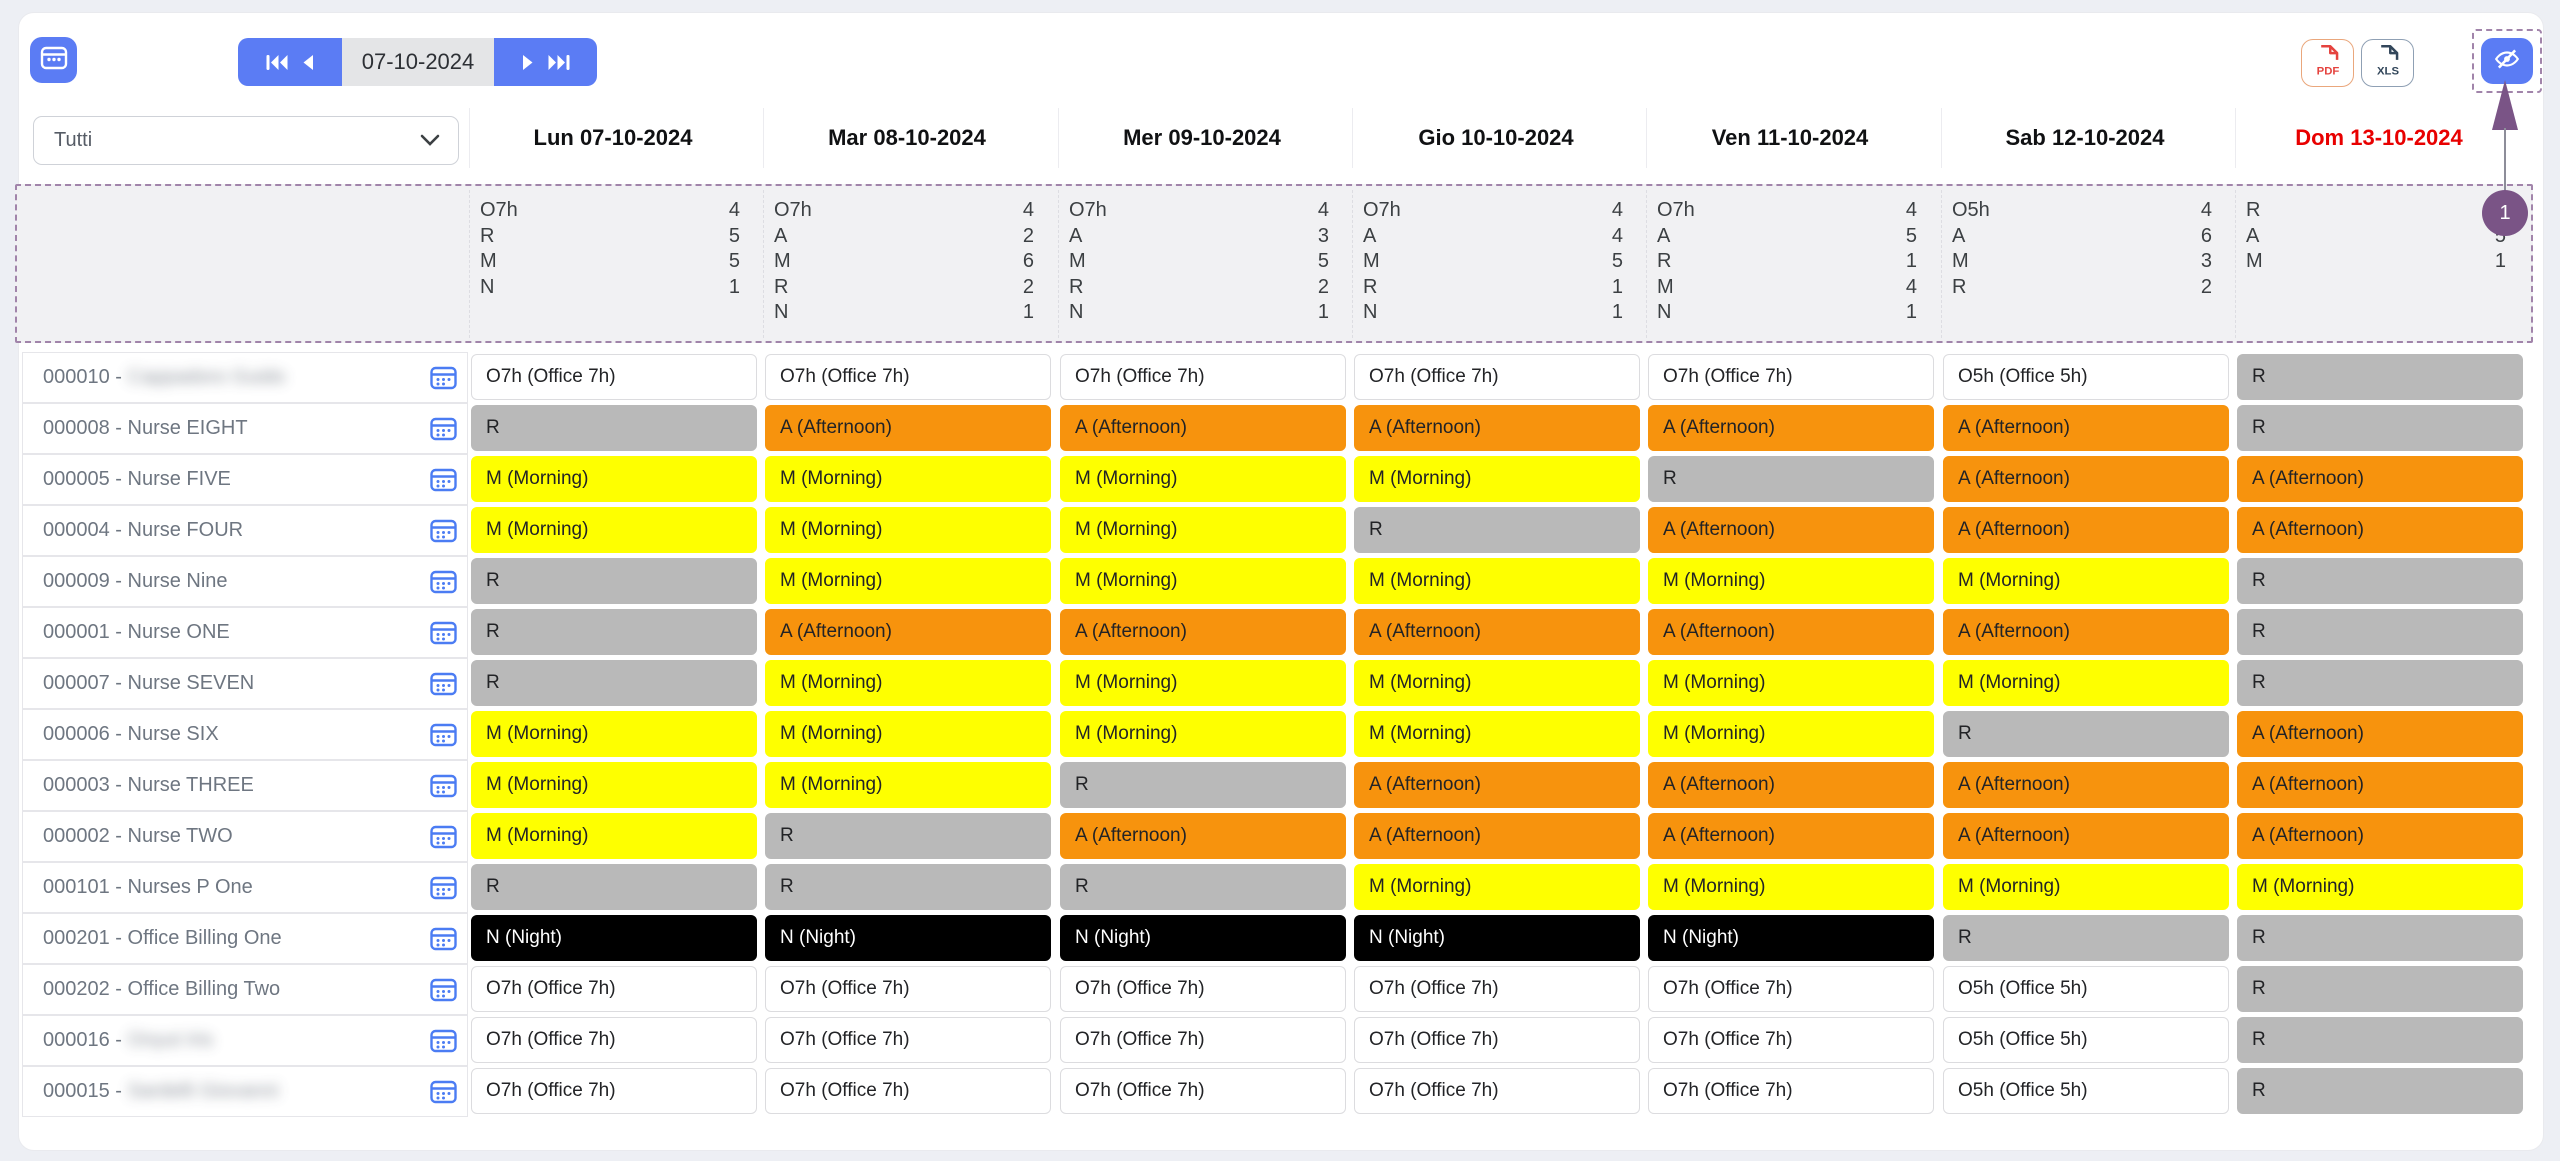 This screenshot has width=2560, height=1161. Describe the element at coordinates (418, 62) in the screenshot. I see `current-date-field: 07-10-2024` at that location.